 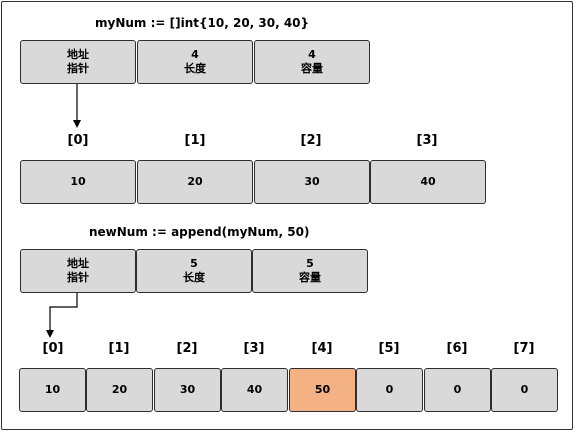 I want to click on bottom-array-cell-2: 30, so click(x=187, y=390).